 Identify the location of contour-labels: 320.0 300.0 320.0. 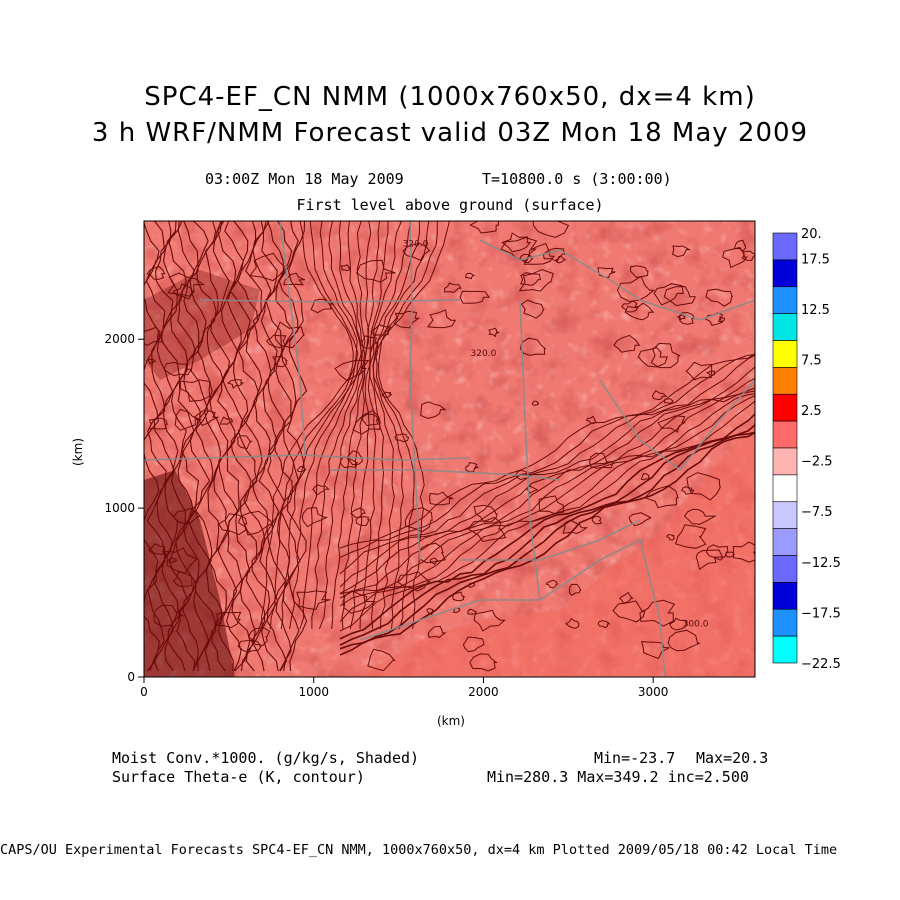
(556, 434).